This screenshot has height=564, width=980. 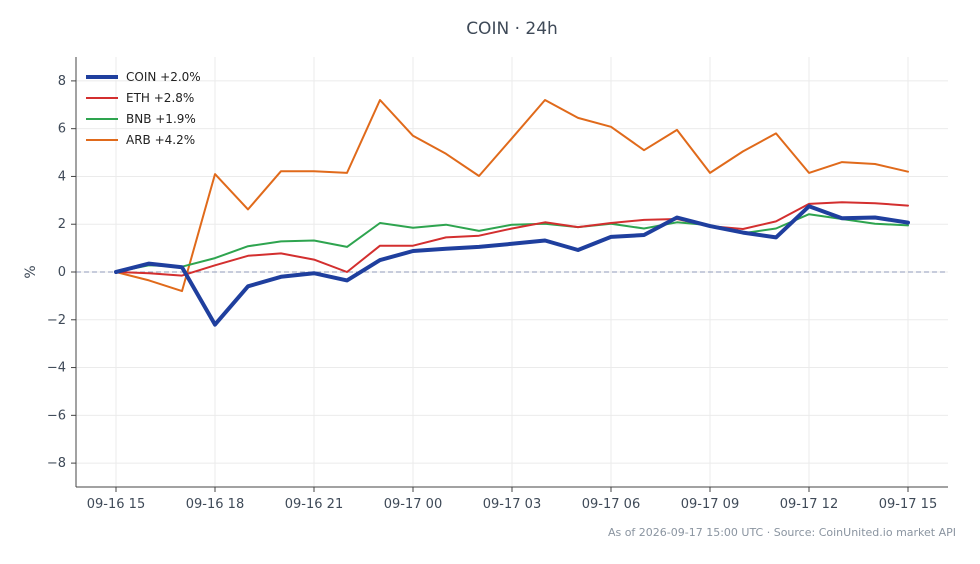 I want to click on chart-legend: COIN +2.0% ETH +2.8% BNB +1.9% ARB +4.2%, so click(x=143, y=108).